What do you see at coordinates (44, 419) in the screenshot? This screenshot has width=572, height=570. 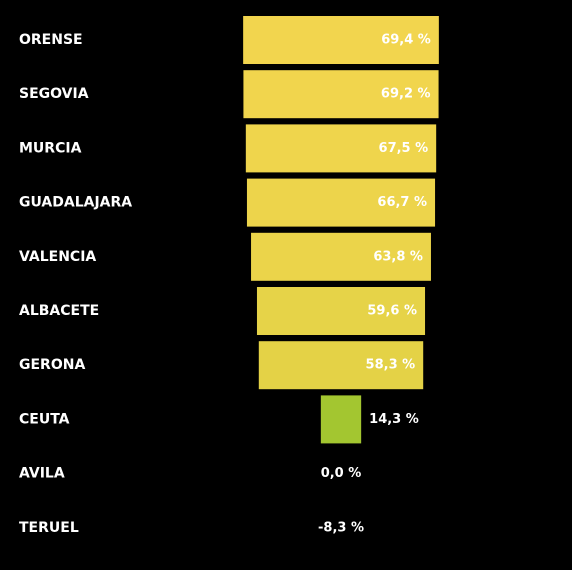 I see `category-label: CEUTA` at bounding box center [44, 419].